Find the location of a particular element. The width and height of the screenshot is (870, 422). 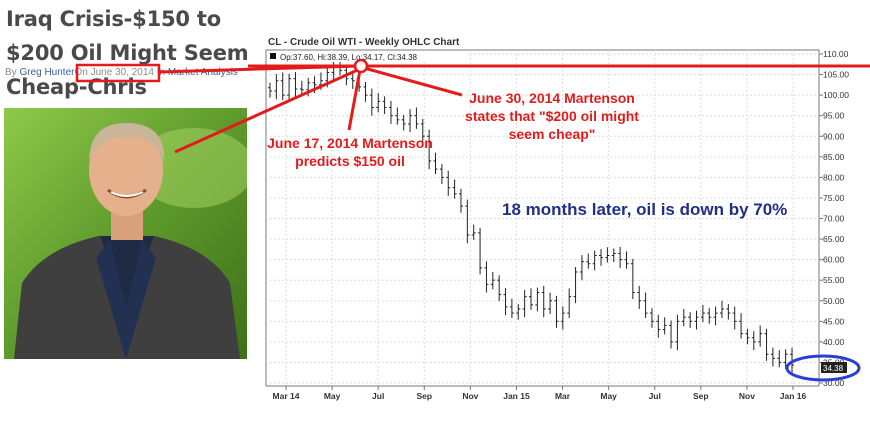

y-tick-label: 75.00 is located at coordinates (834, 198).